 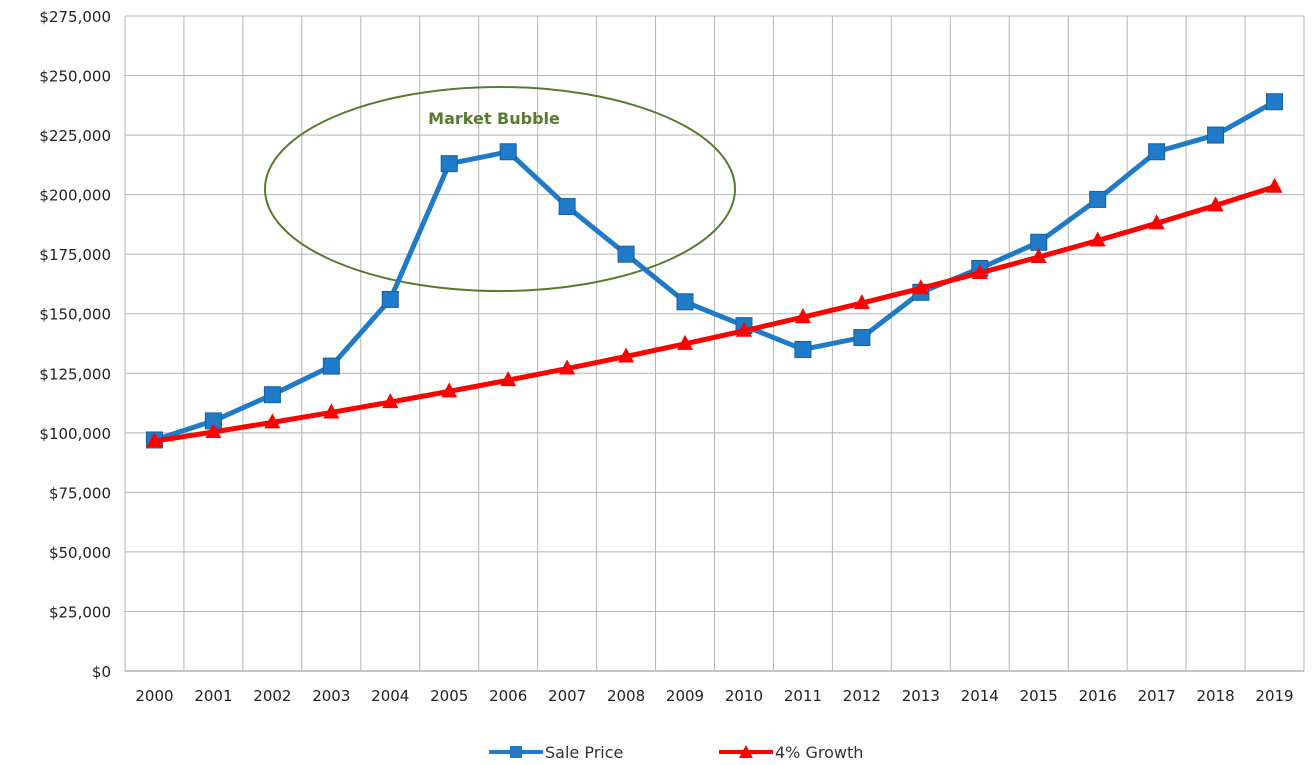 I want to click on y-tick-label: $275,000, so click(x=75, y=17).